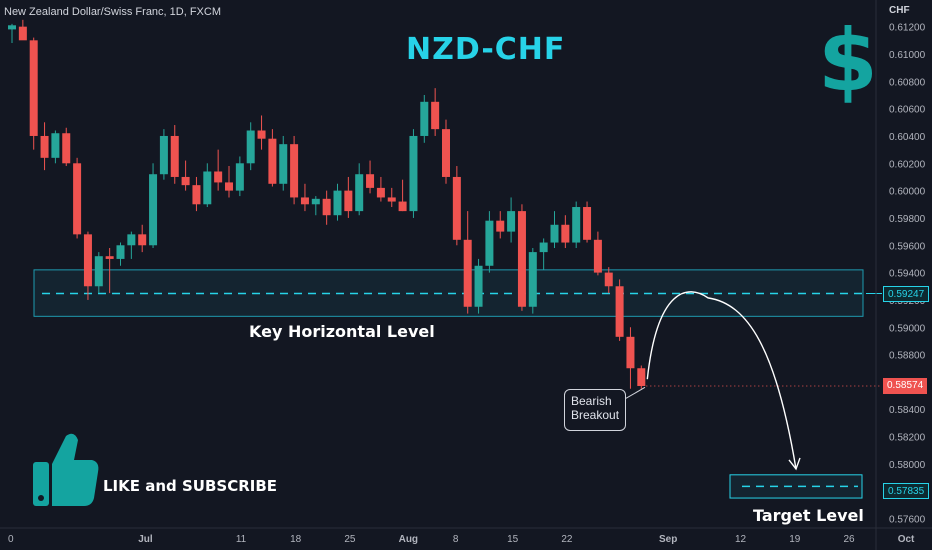  I want to click on callout-line-1: Bearish, so click(591, 401).